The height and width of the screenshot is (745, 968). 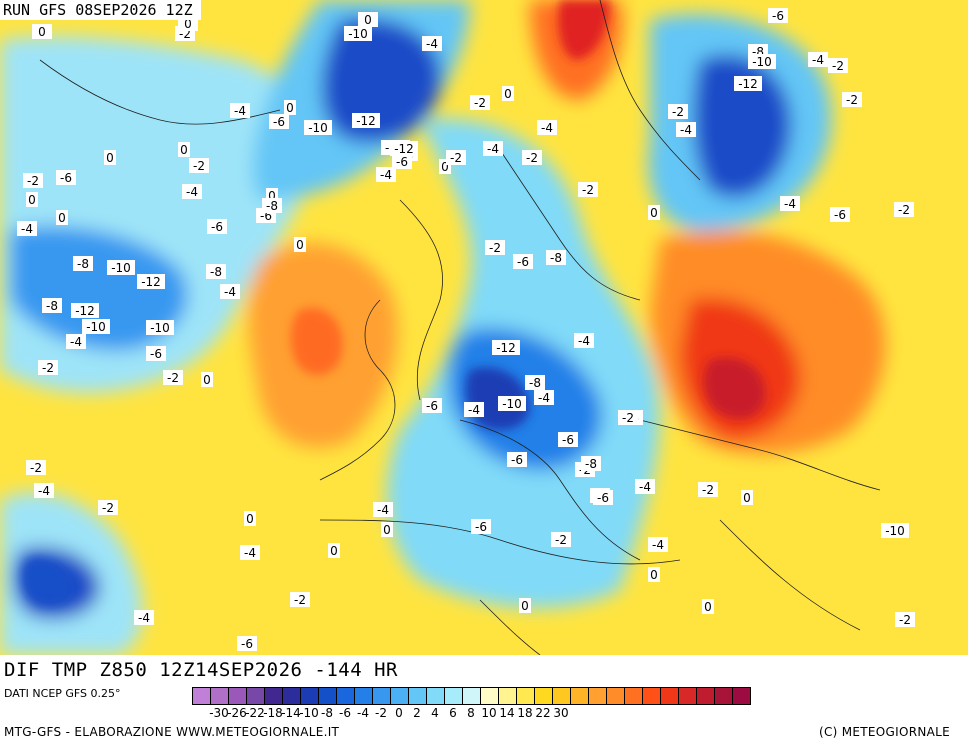 I want to click on scale-tick-label: -30, so click(x=219, y=713).